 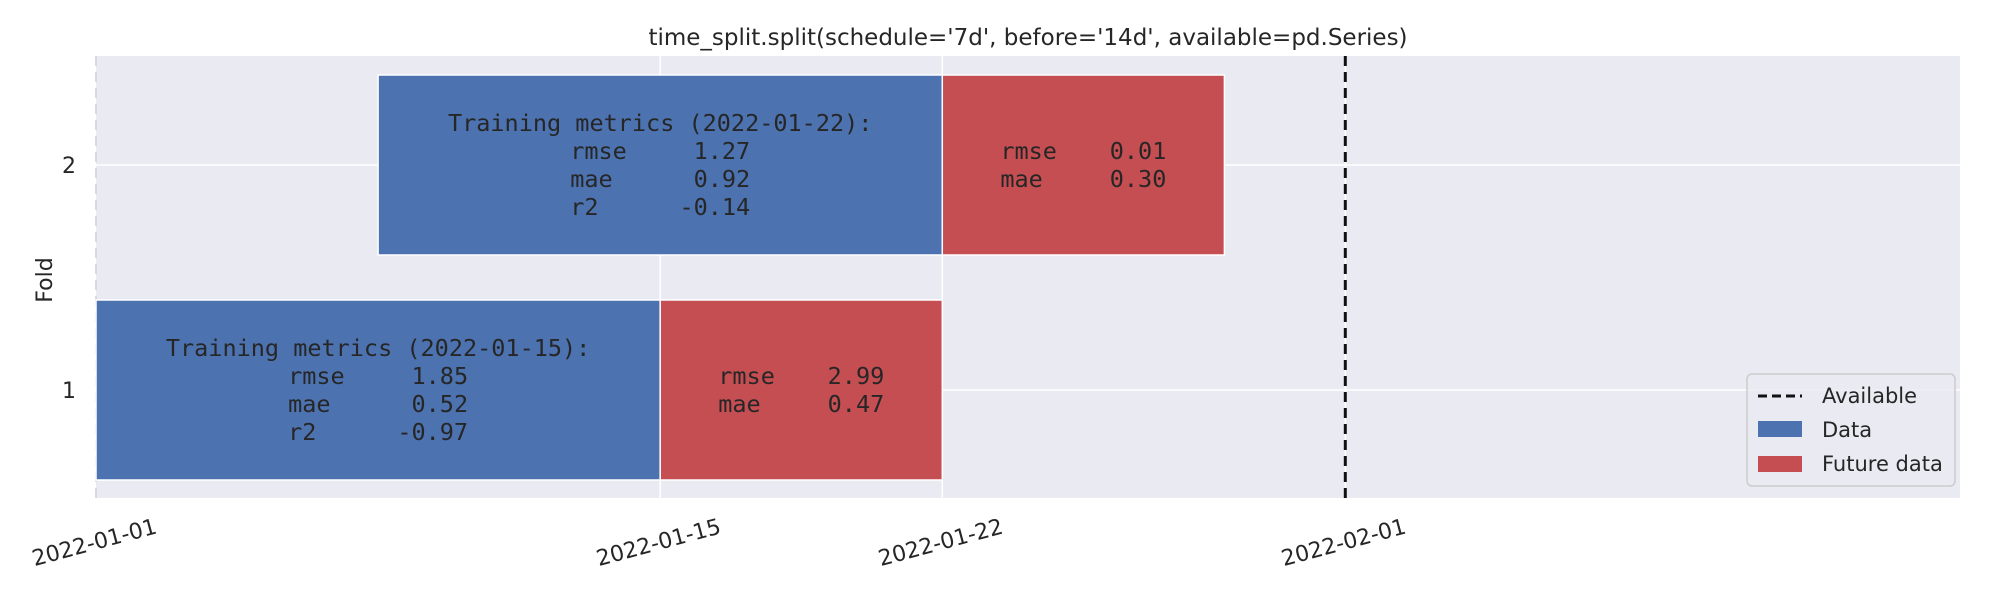 What do you see at coordinates (856, 404) in the screenshot?
I see `future-metric-value: 0.47` at bounding box center [856, 404].